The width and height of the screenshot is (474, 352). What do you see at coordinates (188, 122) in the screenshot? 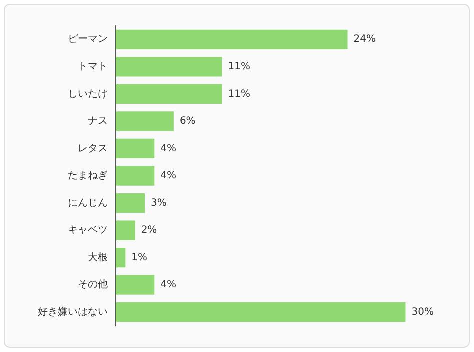
I see `data-label: 6%` at bounding box center [188, 122].